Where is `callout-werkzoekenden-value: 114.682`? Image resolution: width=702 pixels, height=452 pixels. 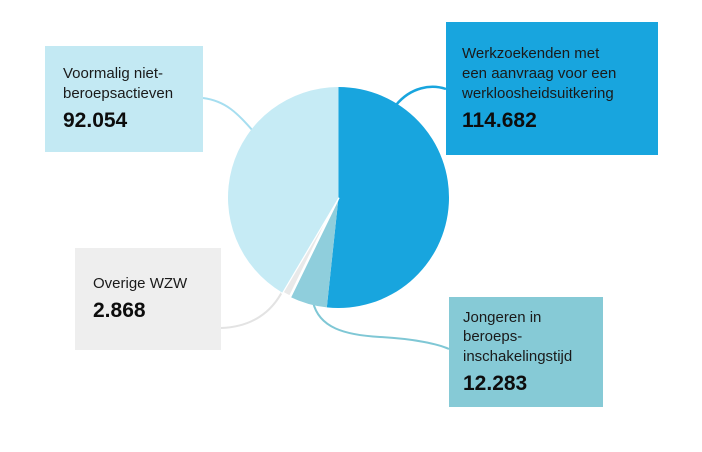
callout-werkzoekenden-value: 114.682 is located at coordinates (499, 120).